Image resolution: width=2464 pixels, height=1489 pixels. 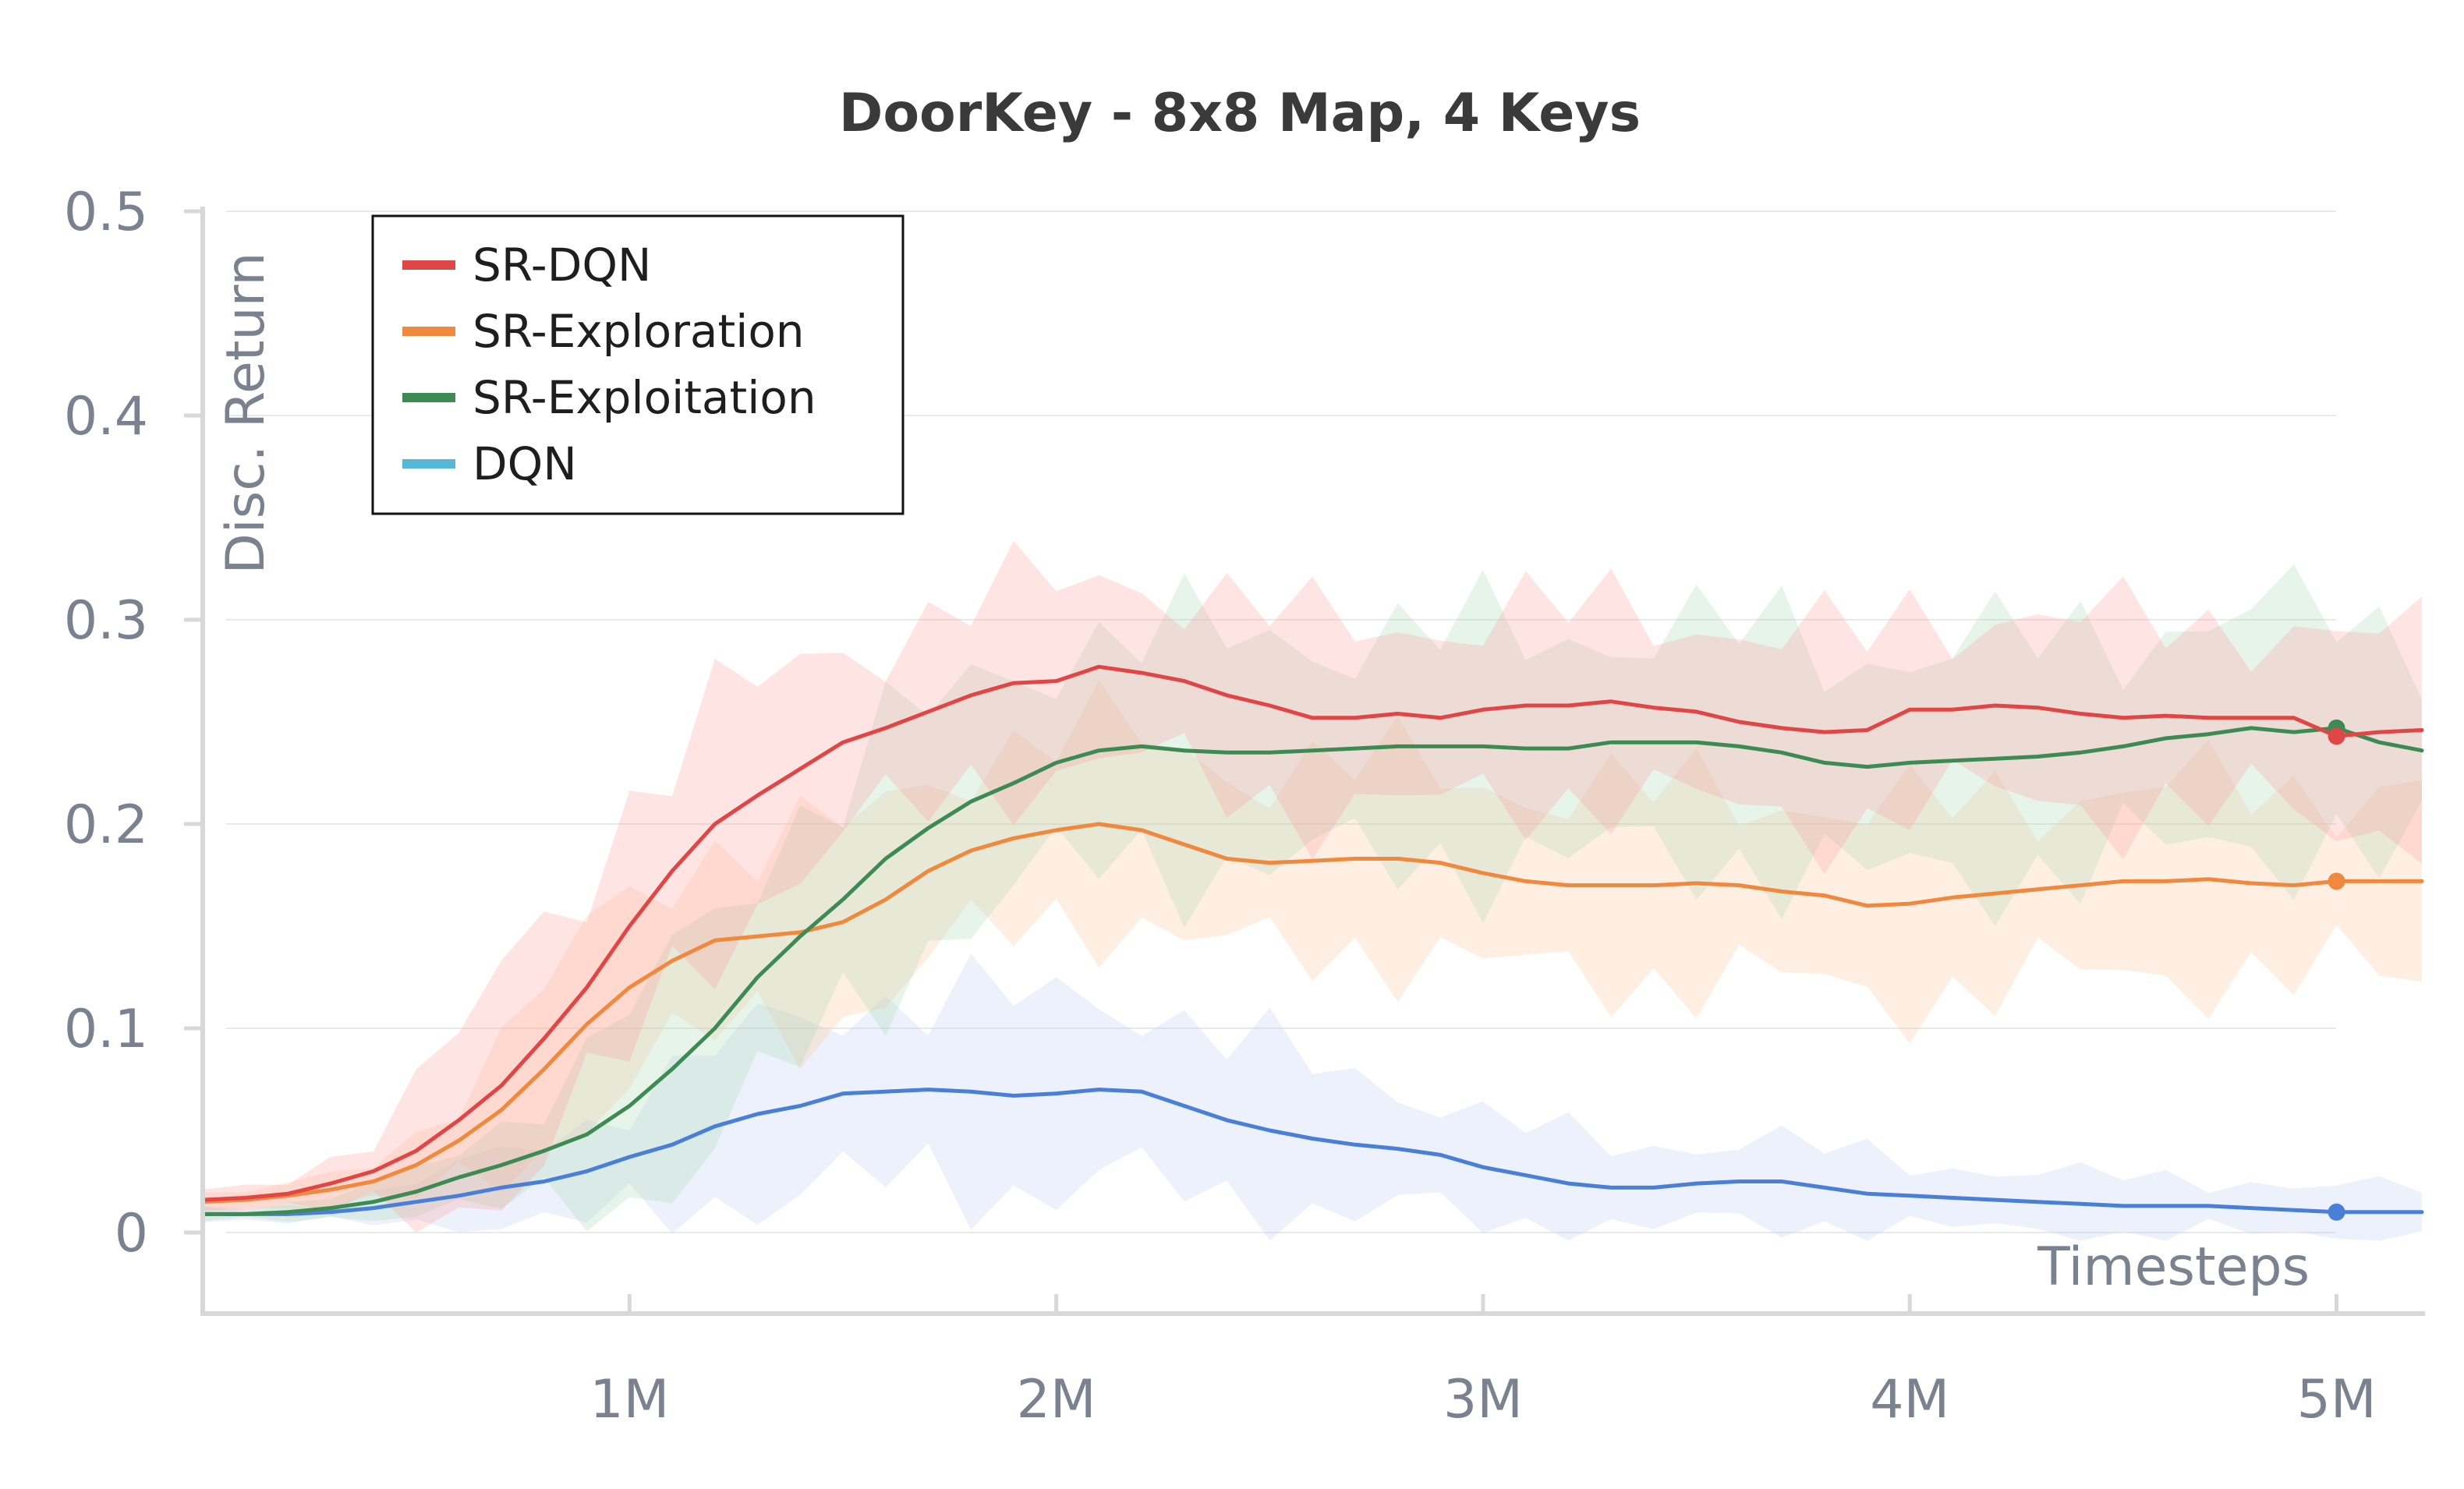 What do you see at coordinates (106, 825) in the screenshot?
I see `y-tick-label: 0.2` at bounding box center [106, 825].